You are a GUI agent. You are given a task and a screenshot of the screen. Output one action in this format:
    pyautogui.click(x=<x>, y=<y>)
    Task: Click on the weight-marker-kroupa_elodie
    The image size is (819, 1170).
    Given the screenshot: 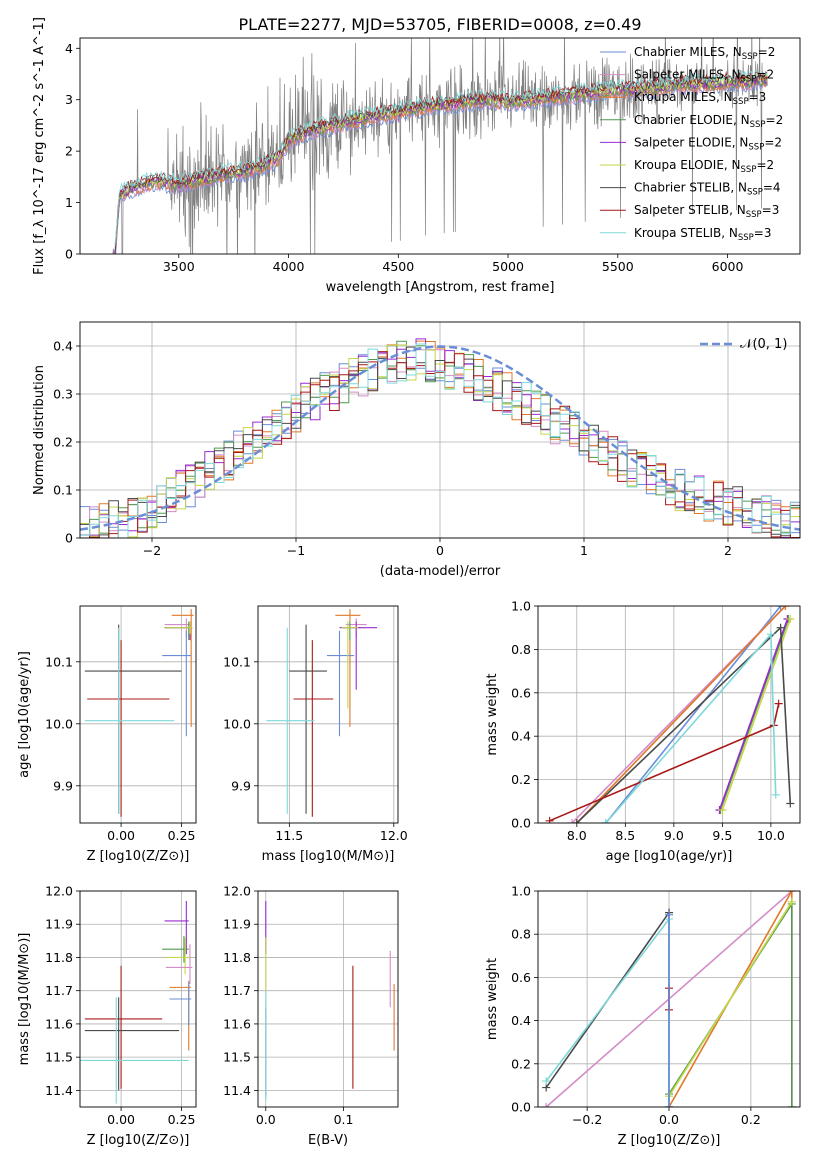 What is the action you would take?
    pyautogui.click(x=791, y=901)
    